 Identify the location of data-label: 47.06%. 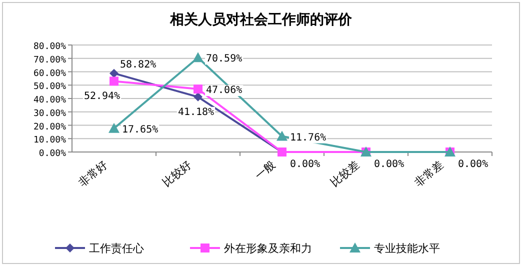
(224, 90).